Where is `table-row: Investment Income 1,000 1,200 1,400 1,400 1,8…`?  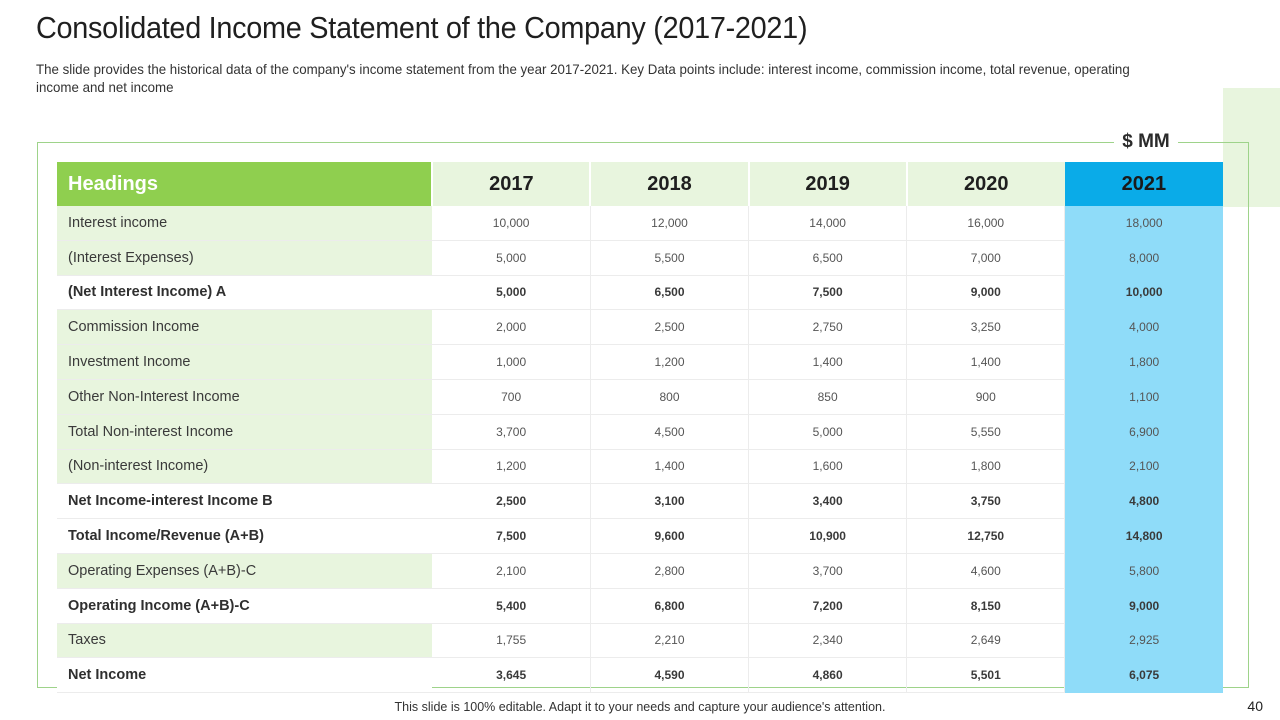 table-row: Investment Income 1,000 1,200 1,400 1,400 1,8… is located at coordinates (640, 362).